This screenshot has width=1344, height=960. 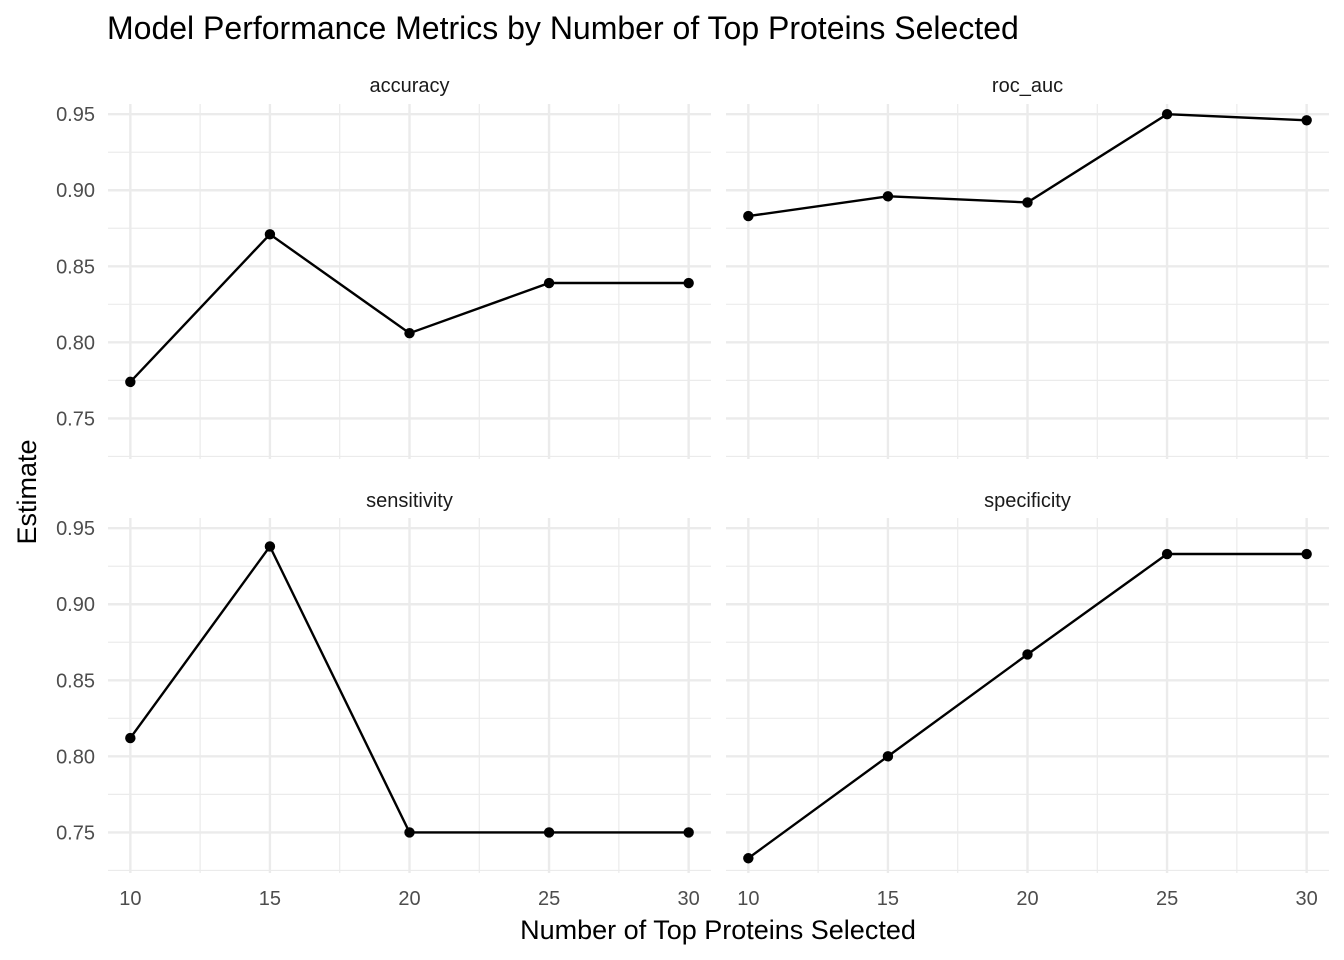 I want to click on facet-strip-label: sensitivity, so click(x=409, y=501).